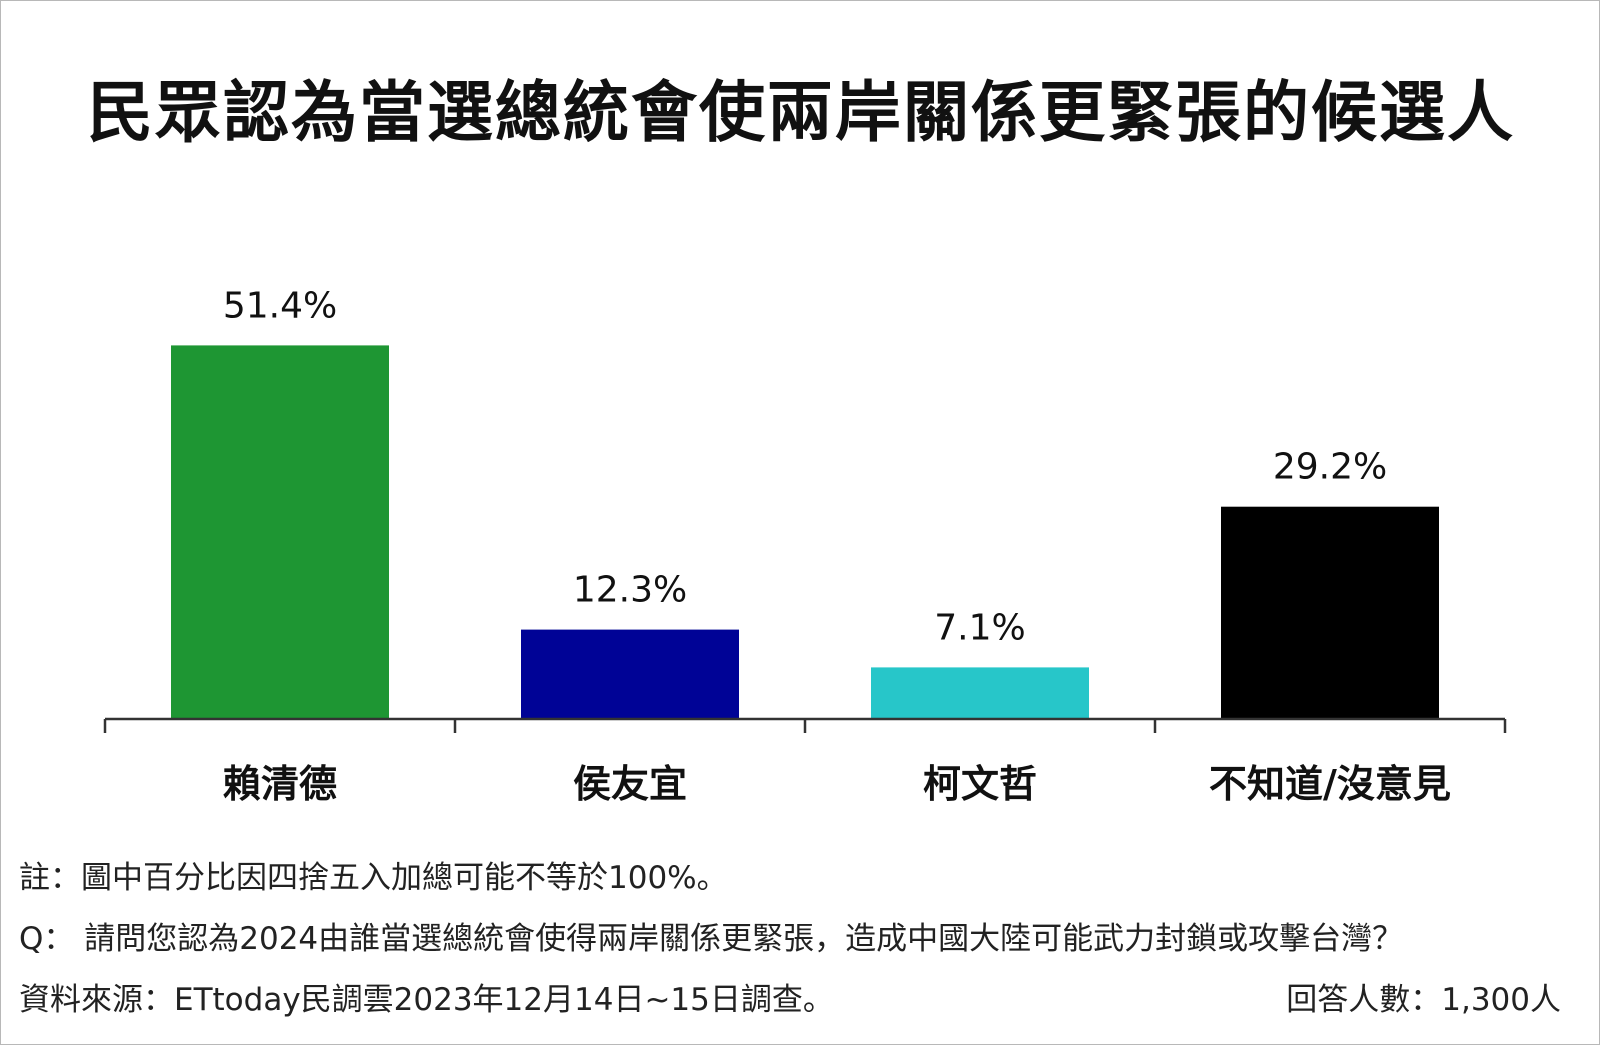 The height and width of the screenshot is (1046, 1600). What do you see at coordinates (426, 1000) in the screenshot?
I see `data-source: 資料來源：ETtoday民調雲2023年12月14日~15日調查。` at bounding box center [426, 1000].